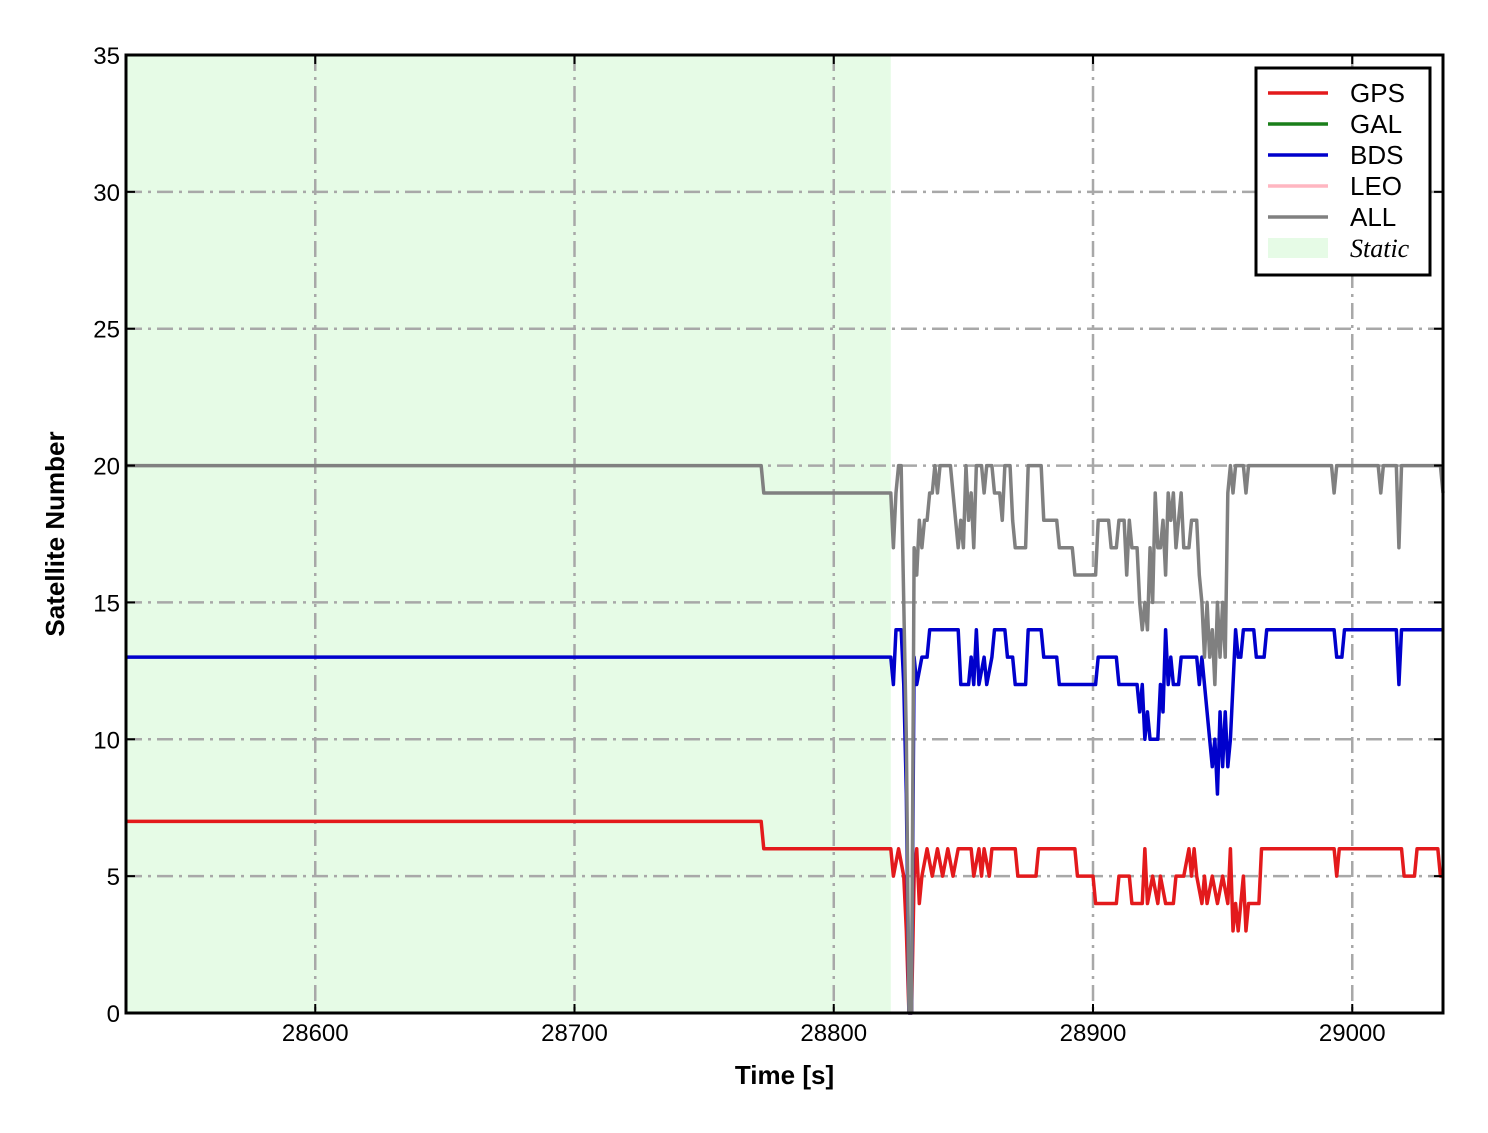 Image resolution: width=1488 pixels, height=1133 pixels. I want to click on legend-label-gal: GAL, so click(1376, 124).